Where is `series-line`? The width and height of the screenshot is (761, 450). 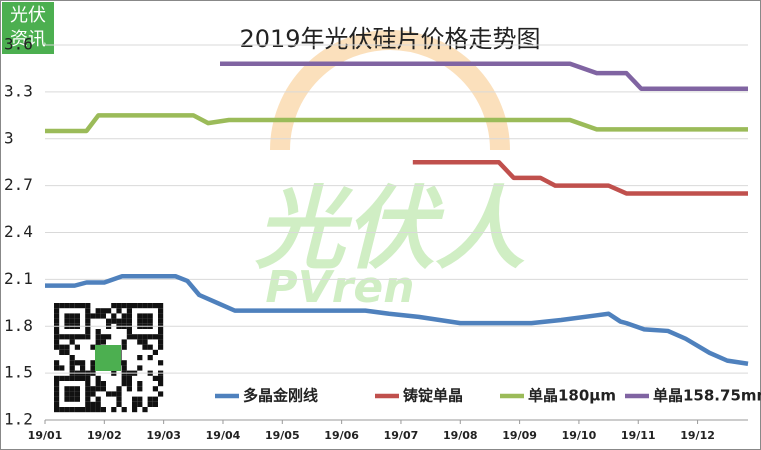 series-line is located at coordinates (484, 76).